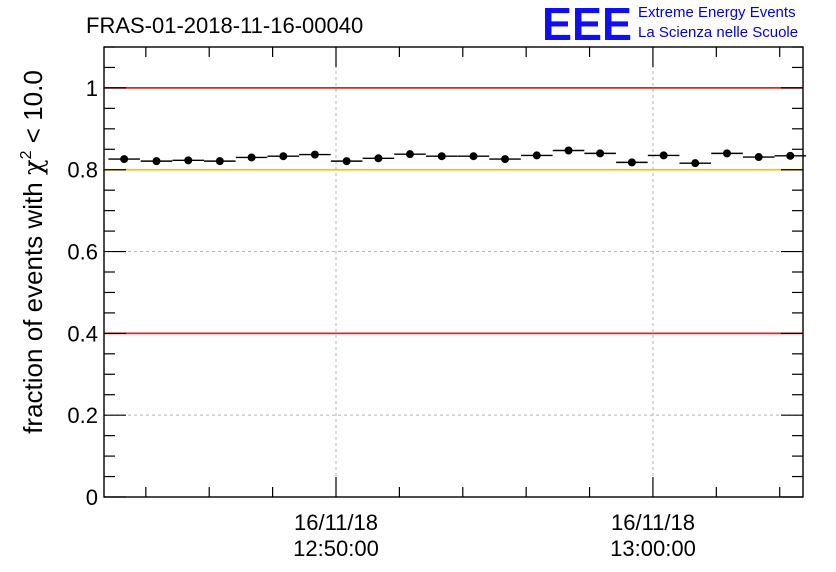 This screenshot has width=836, height=572. Describe the element at coordinates (82, 252) in the screenshot. I see `y-tick-label: 0.6` at that location.